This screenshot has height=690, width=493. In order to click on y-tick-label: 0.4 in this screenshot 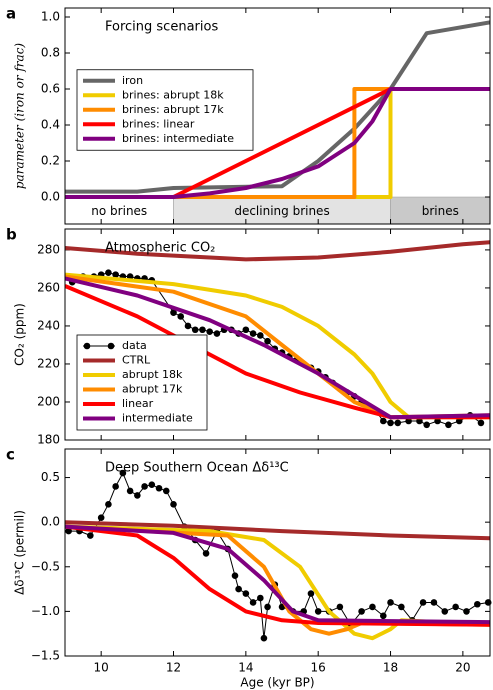, I will do `click(50, 125)`.